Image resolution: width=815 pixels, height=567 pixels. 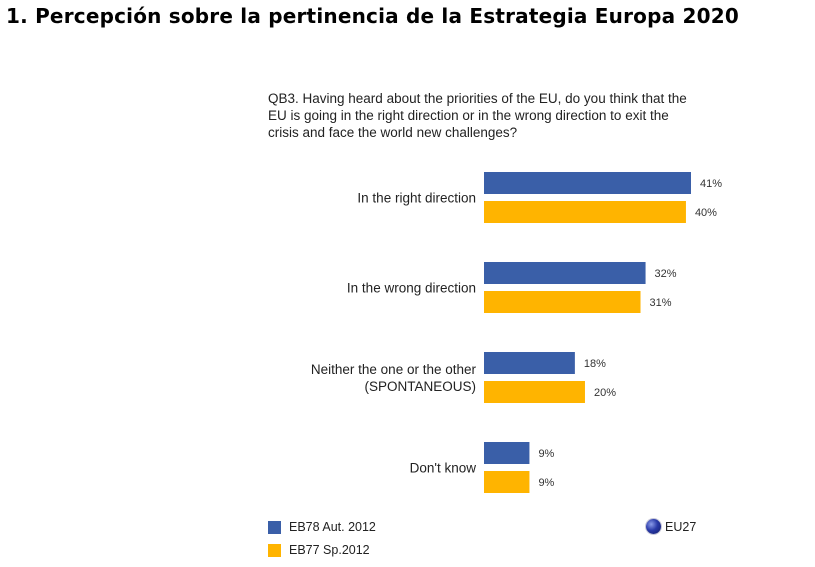 I want to click on category-label: In the right direction, so click(x=416, y=198).